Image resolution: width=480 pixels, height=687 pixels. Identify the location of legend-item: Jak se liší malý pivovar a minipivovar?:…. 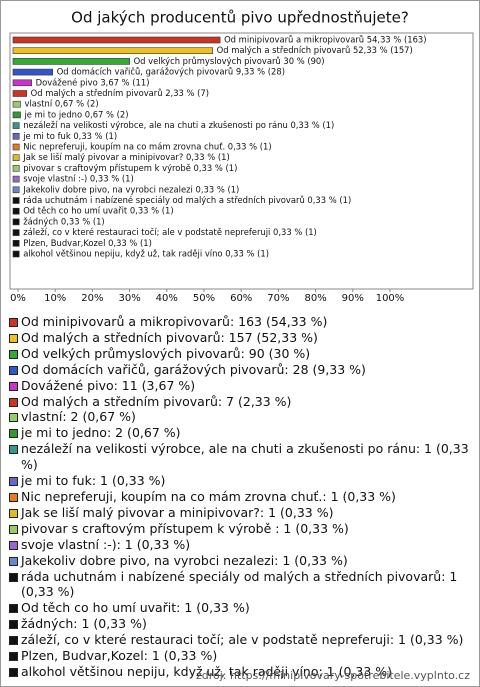
(239, 513).